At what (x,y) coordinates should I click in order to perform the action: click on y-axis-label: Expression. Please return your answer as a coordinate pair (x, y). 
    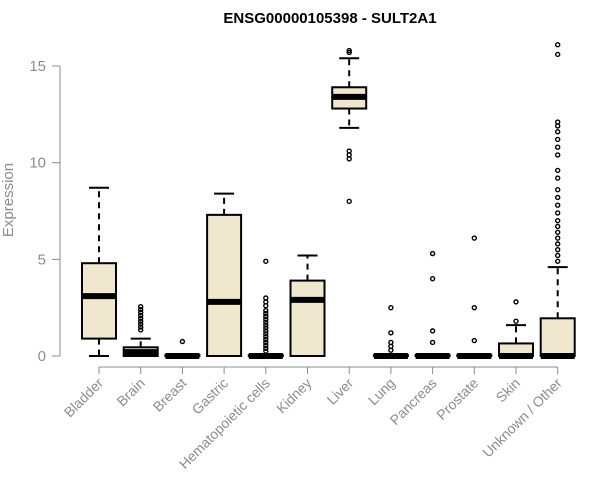
    Looking at the image, I should click on (8, 200).